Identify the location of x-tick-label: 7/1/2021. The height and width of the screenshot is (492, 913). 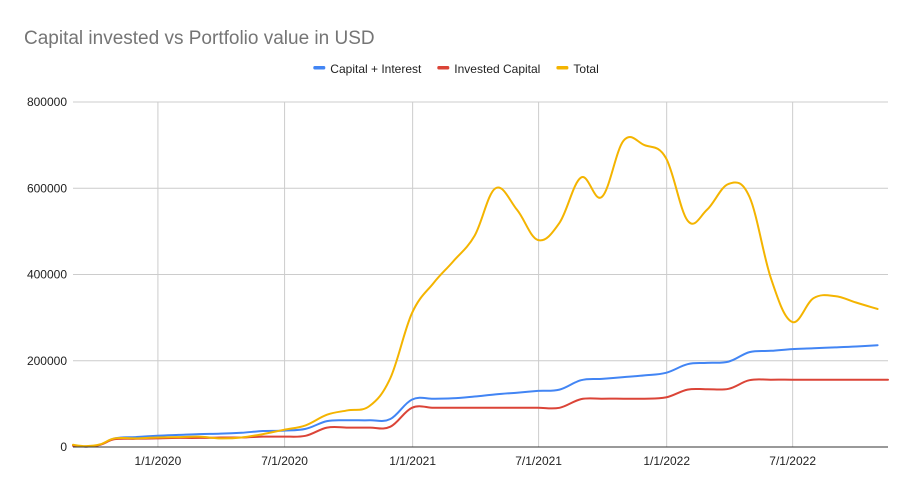
(538, 461).